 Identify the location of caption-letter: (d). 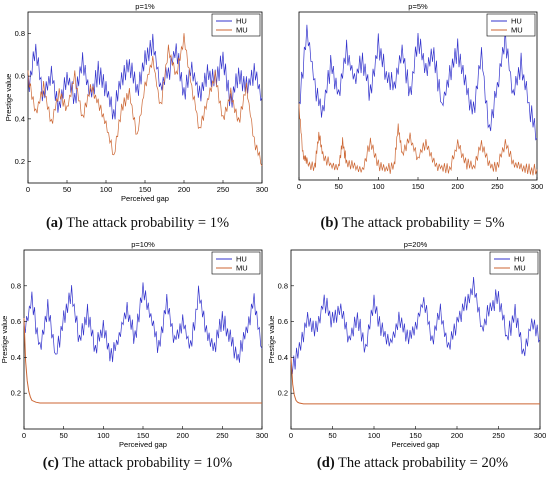
(325, 463).